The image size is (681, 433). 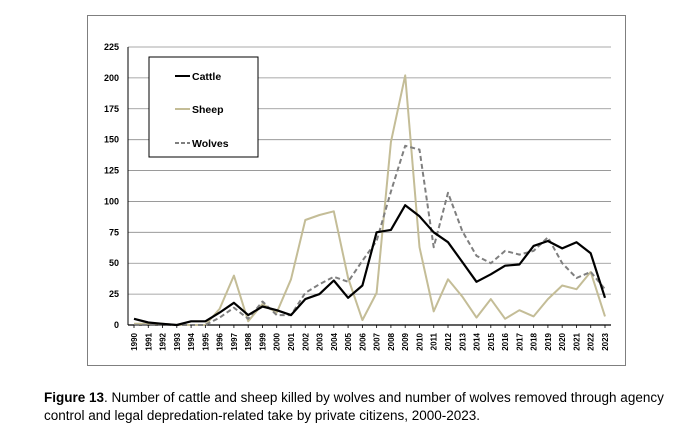 What do you see at coordinates (163, 341) in the screenshot?
I see `x-tick-label: 1992` at bounding box center [163, 341].